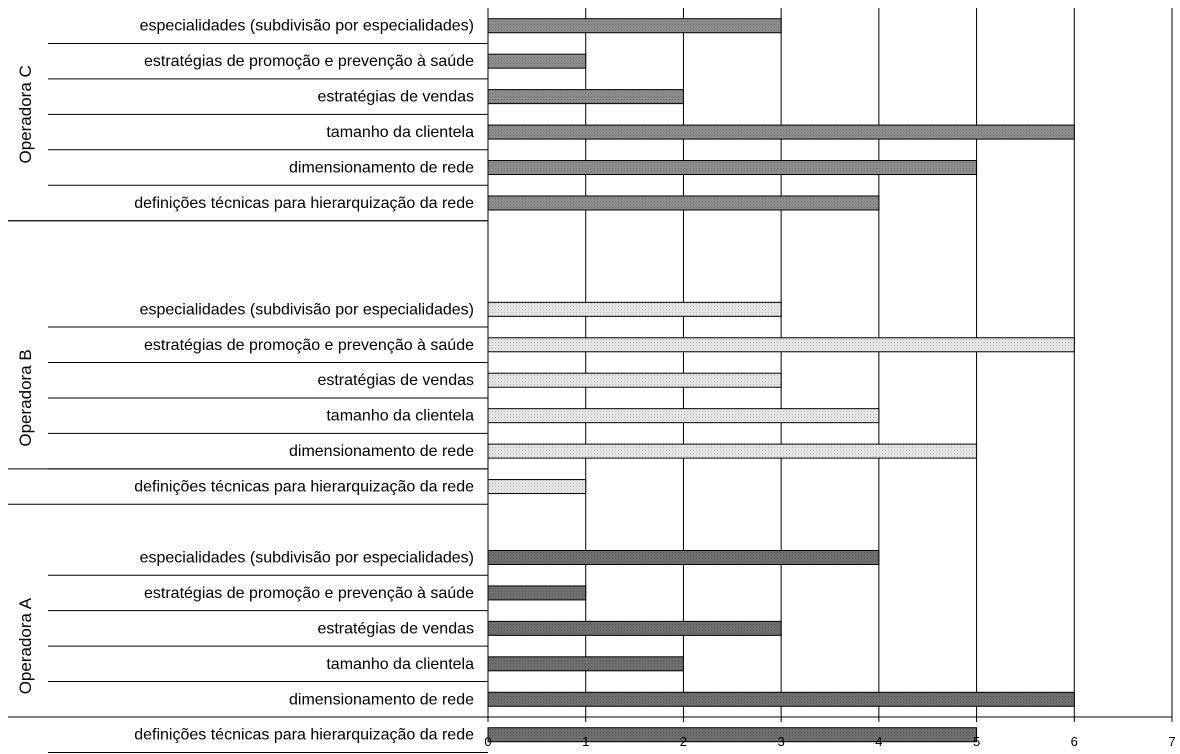 The width and height of the screenshot is (1180, 754). I want to click on x-tick-label: 4, so click(878, 741).